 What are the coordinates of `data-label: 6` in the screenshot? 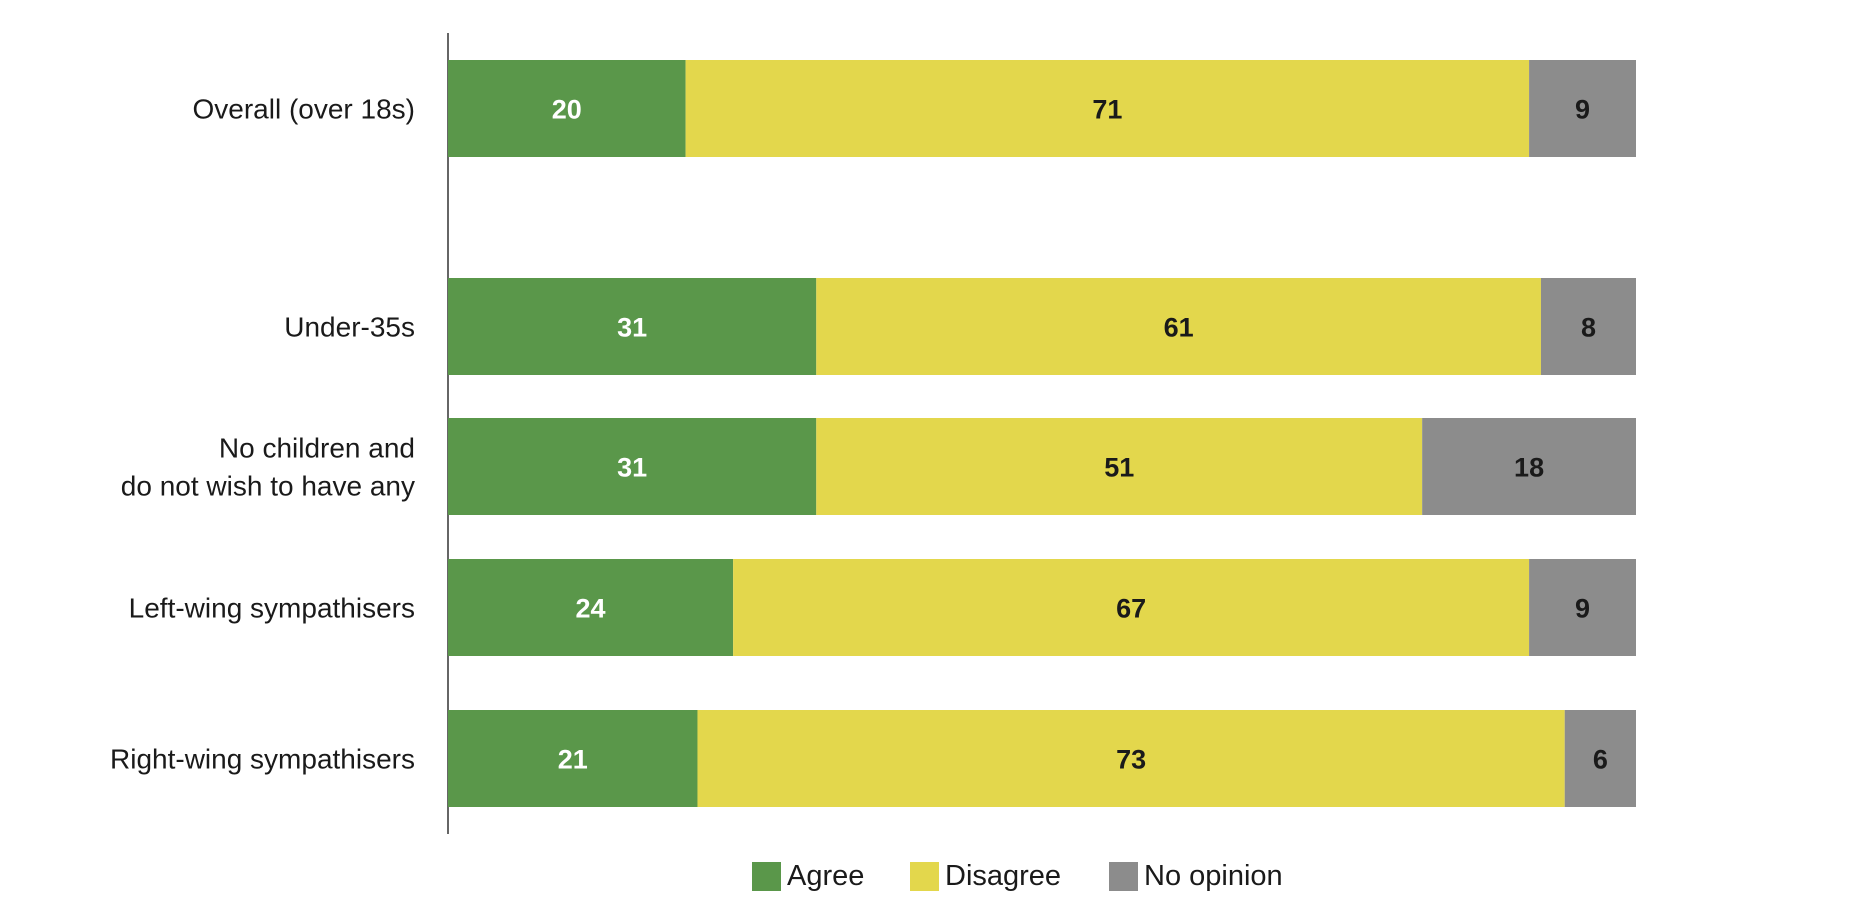 It's located at (1600, 760).